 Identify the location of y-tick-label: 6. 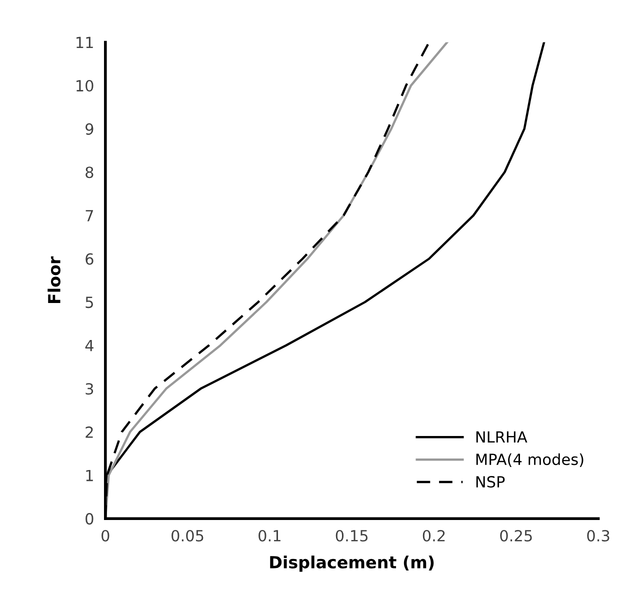
(90, 259).